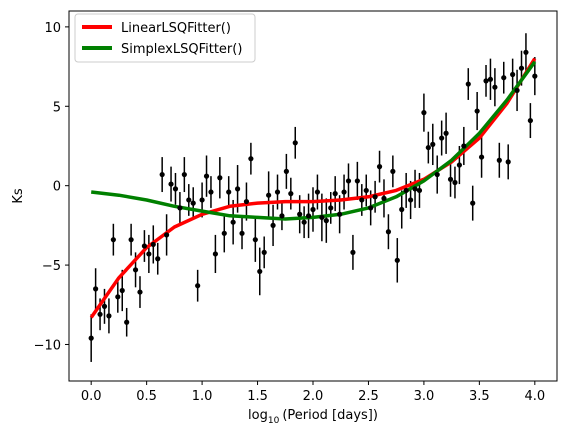 The image size is (574, 436). Describe the element at coordinates (258, 415) in the screenshot. I see `x-axis-label-prefix: log` at that location.